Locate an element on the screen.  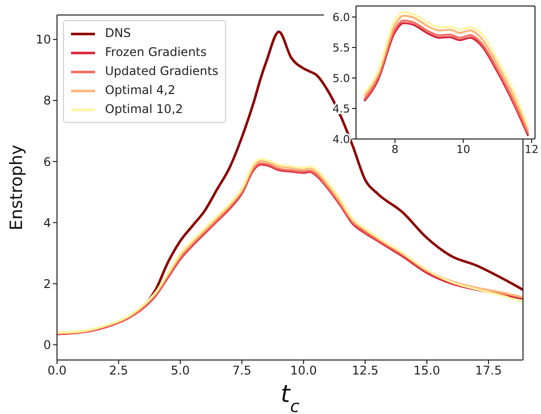
y-tick-label: 4 is located at coordinates (47, 223).